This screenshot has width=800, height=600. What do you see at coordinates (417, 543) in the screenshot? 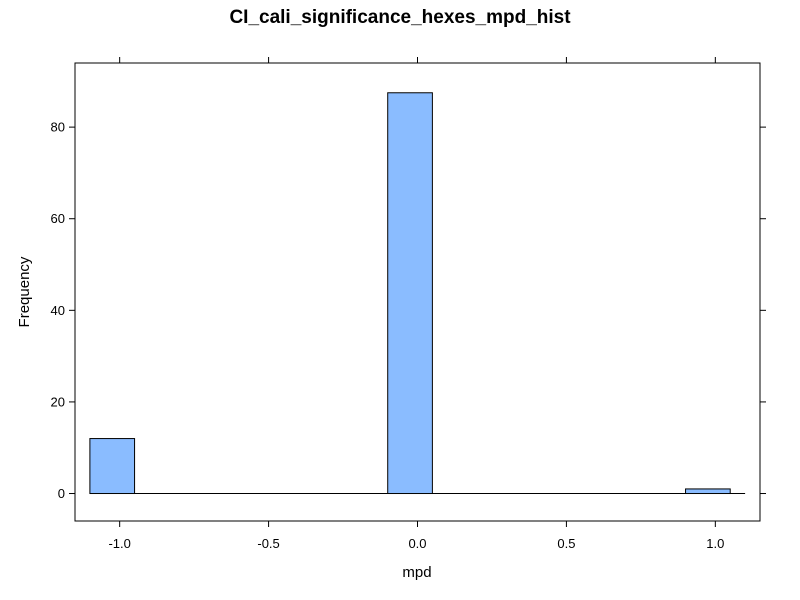
I see `x-tick-label: 0.0` at bounding box center [417, 543].